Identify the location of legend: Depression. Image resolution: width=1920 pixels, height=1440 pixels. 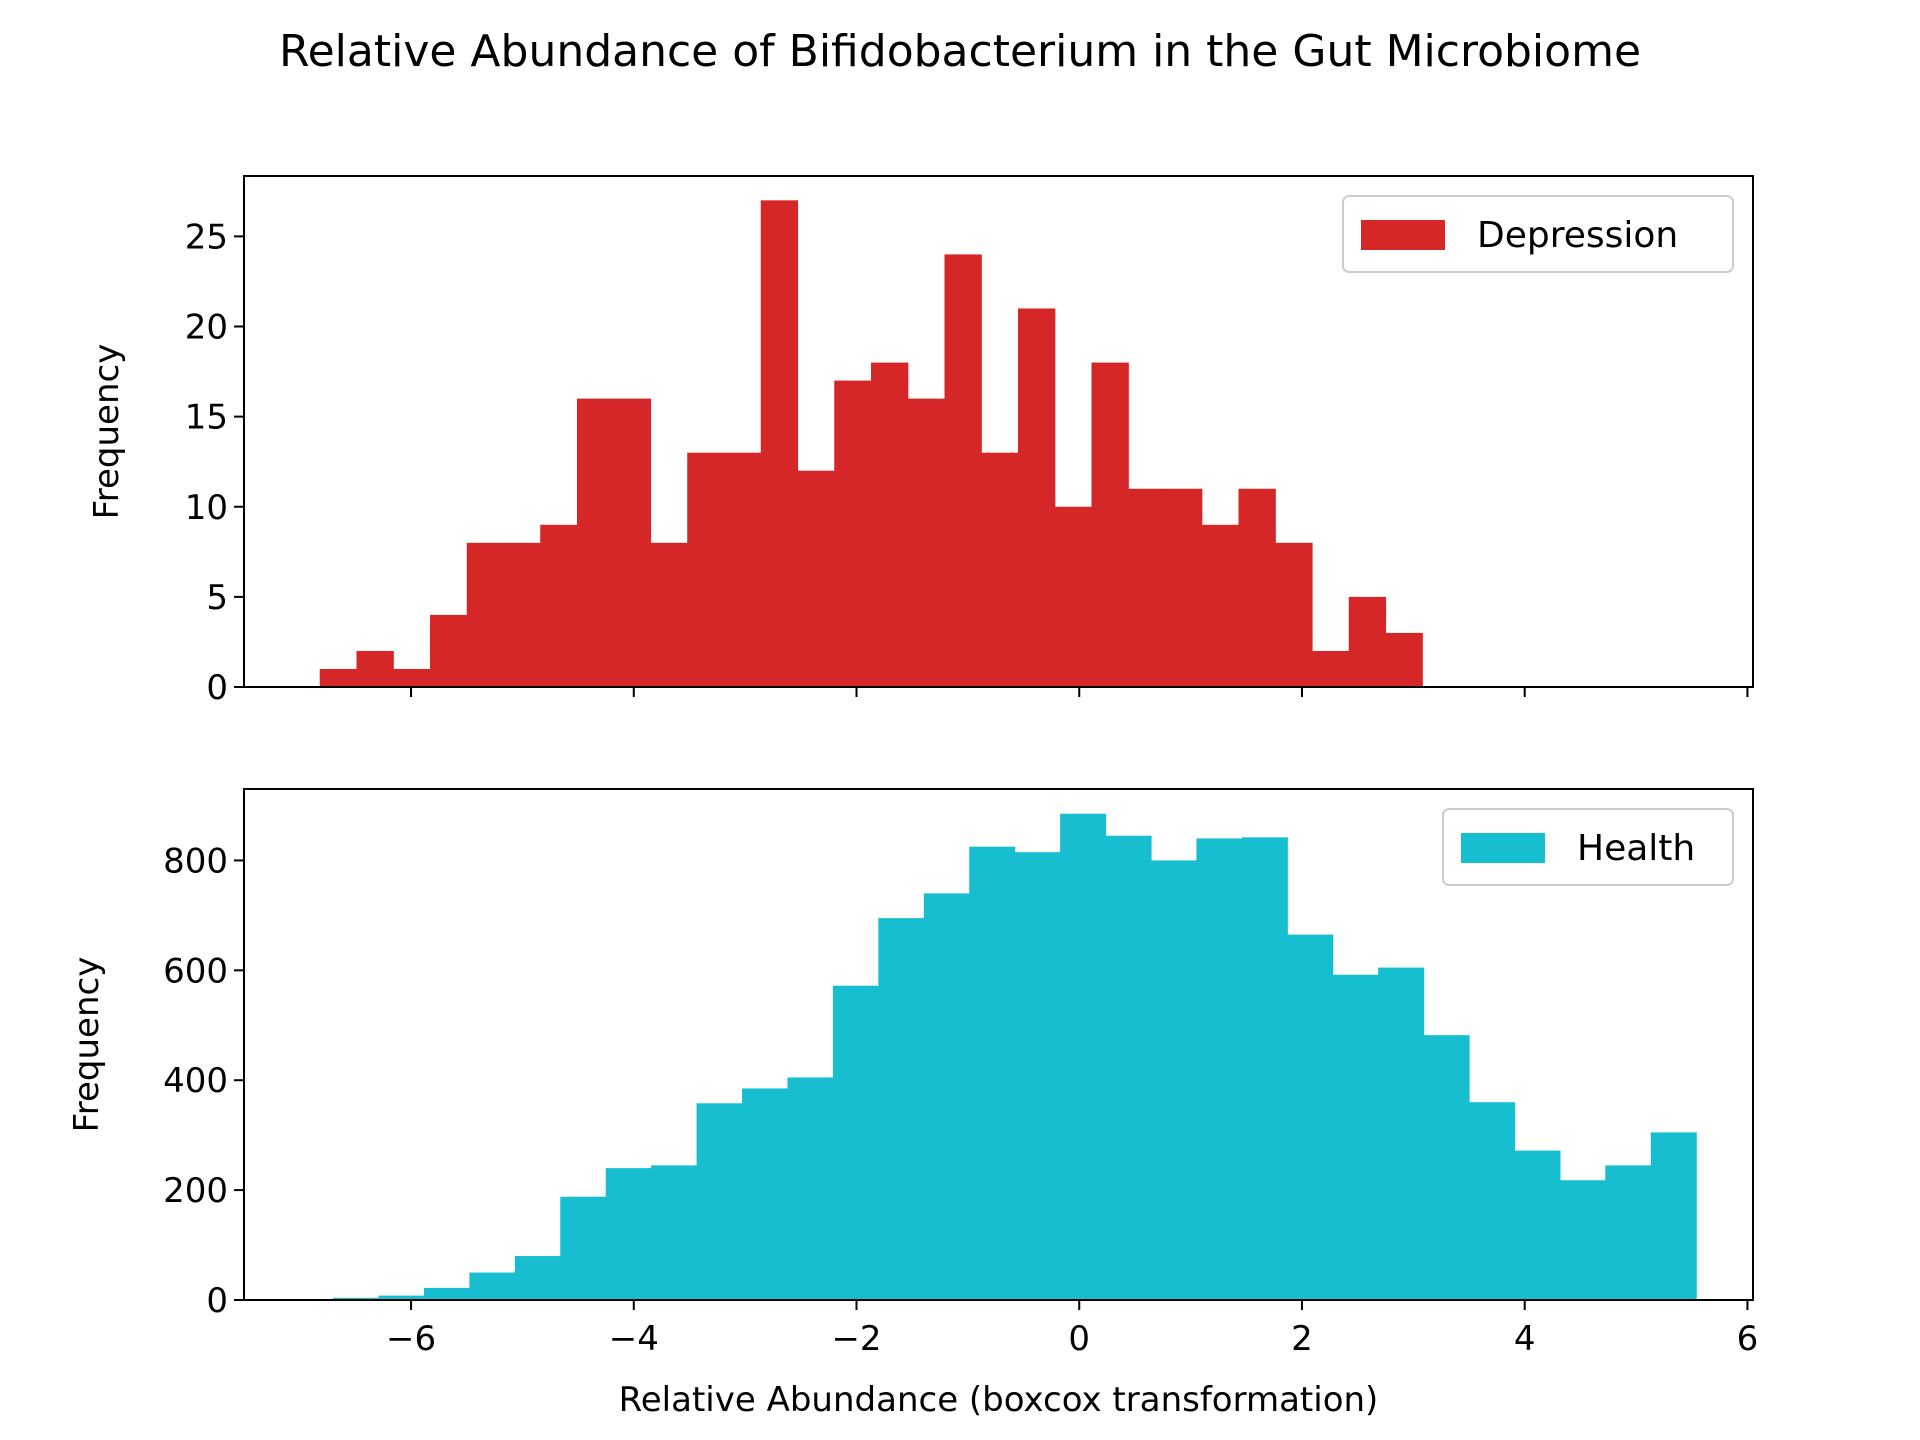
(1538, 234).